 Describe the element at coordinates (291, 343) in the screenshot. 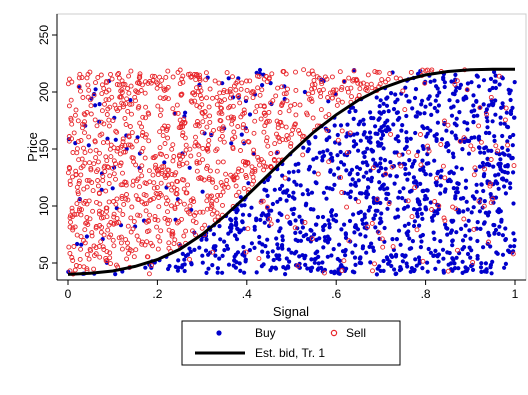

I see `legend: Buy Sell Est. bid, Tr. 1` at that location.